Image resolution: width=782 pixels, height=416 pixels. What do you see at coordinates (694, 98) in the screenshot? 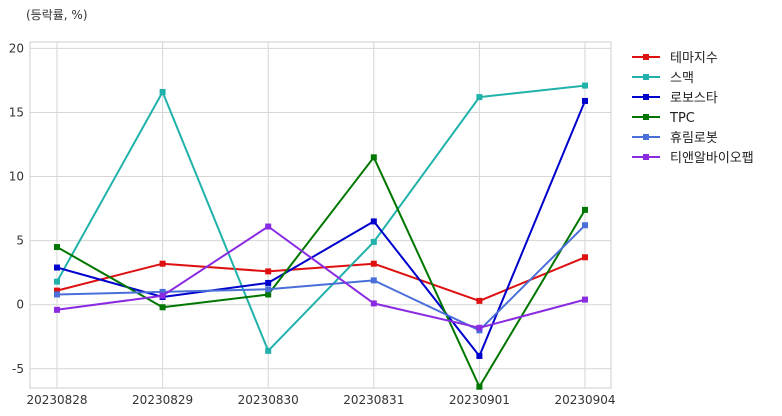
I see `legend-label: 로보스타` at bounding box center [694, 98].